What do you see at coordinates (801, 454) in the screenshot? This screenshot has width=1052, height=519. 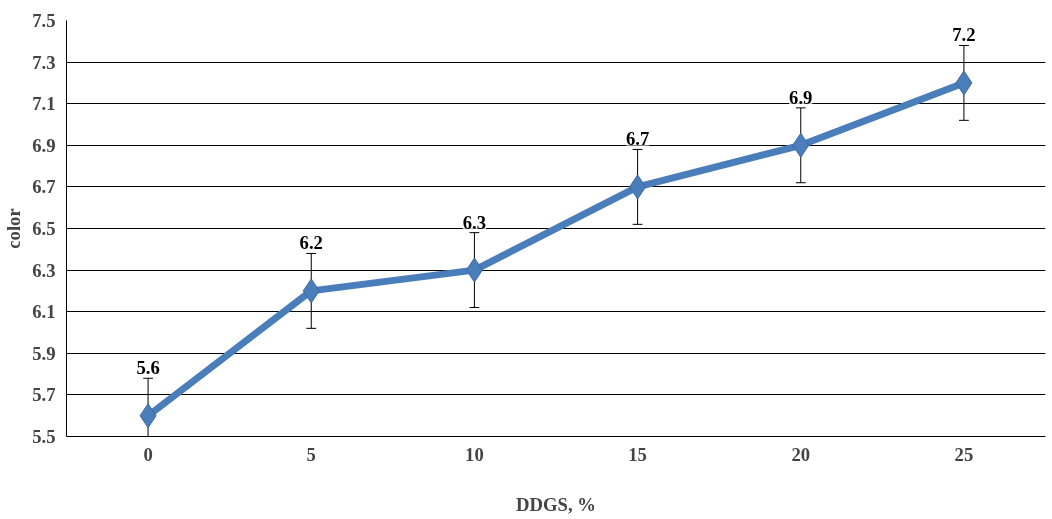 I see `x-tick-label: 20` at bounding box center [801, 454].